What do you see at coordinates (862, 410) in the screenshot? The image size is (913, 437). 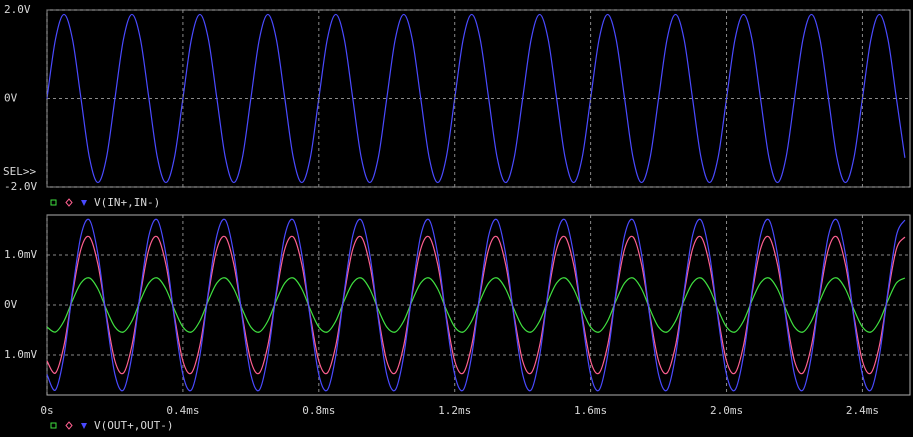 I see `x-tick-label: 2.4ms` at bounding box center [862, 410].